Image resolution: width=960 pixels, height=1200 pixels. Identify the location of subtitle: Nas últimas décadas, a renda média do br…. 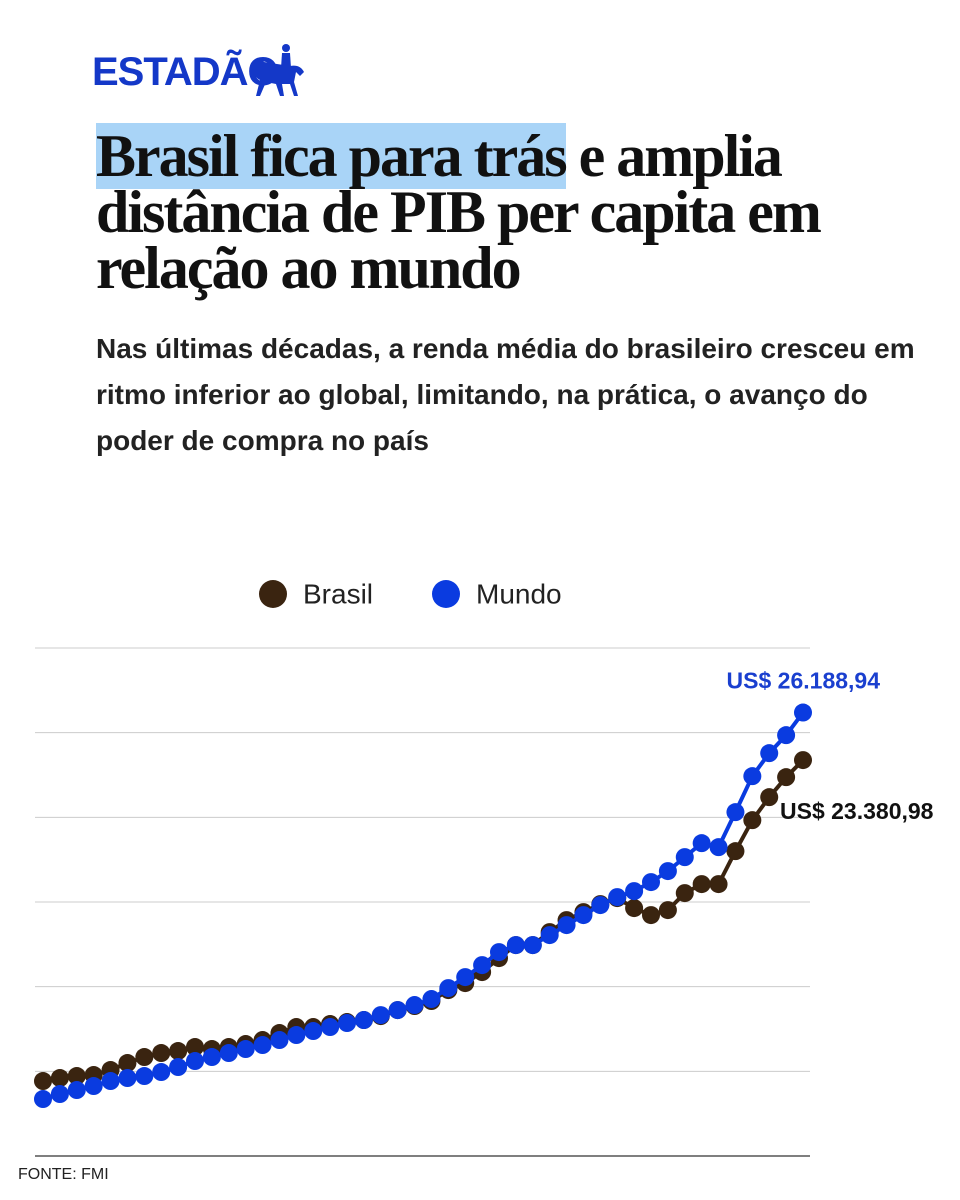
(505, 394).